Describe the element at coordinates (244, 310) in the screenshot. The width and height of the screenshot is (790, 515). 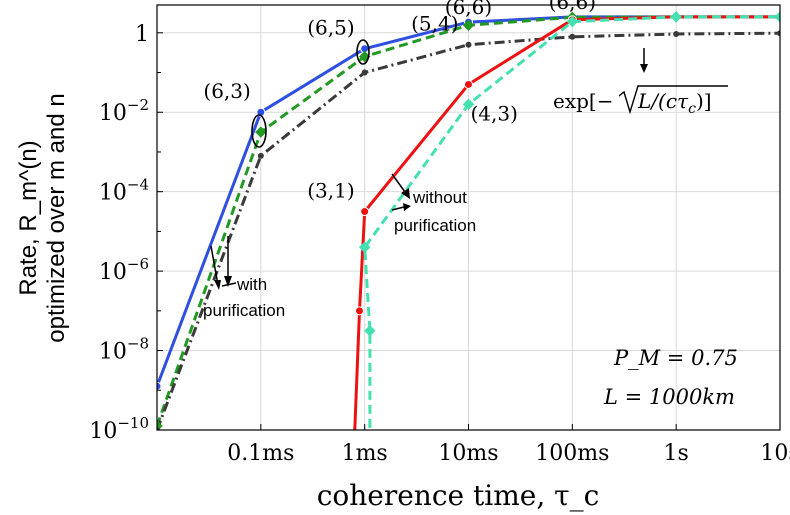
I see `with-label-2: purification` at that location.